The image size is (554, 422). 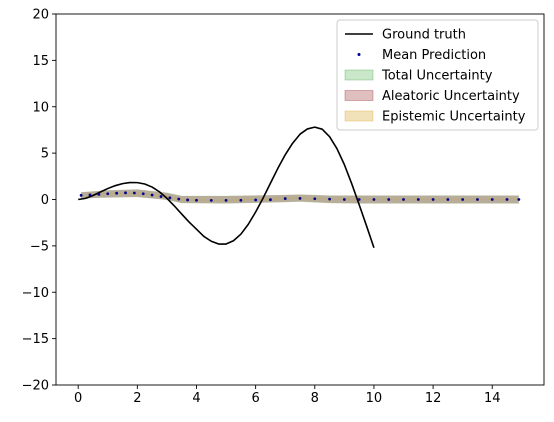 What do you see at coordinates (315, 398) in the screenshot?
I see `x-tick-label: 8` at bounding box center [315, 398].